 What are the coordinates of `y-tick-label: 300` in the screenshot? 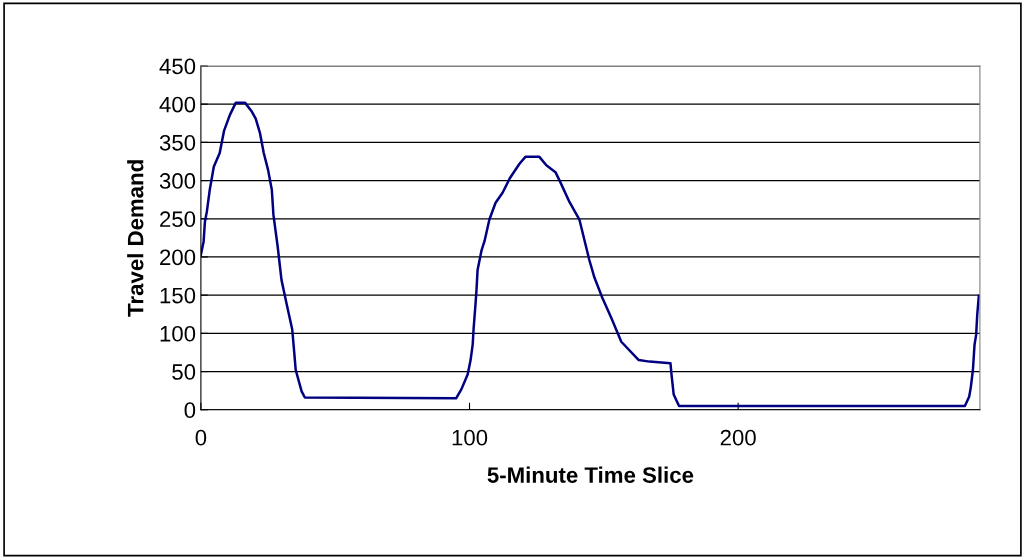 It's located at (177, 181).